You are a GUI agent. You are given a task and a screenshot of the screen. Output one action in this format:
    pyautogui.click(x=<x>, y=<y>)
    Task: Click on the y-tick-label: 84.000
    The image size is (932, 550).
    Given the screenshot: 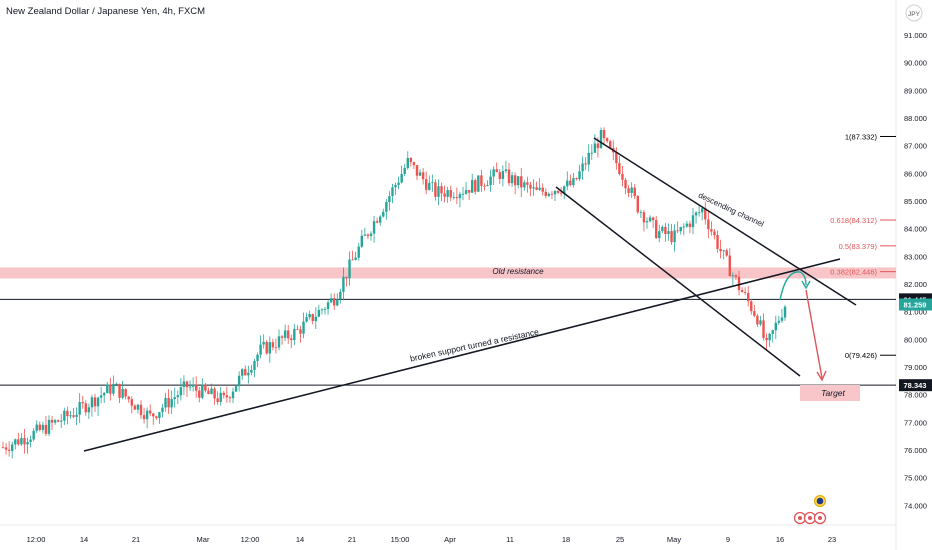 What is the action you would take?
    pyautogui.click(x=915, y=229)
    